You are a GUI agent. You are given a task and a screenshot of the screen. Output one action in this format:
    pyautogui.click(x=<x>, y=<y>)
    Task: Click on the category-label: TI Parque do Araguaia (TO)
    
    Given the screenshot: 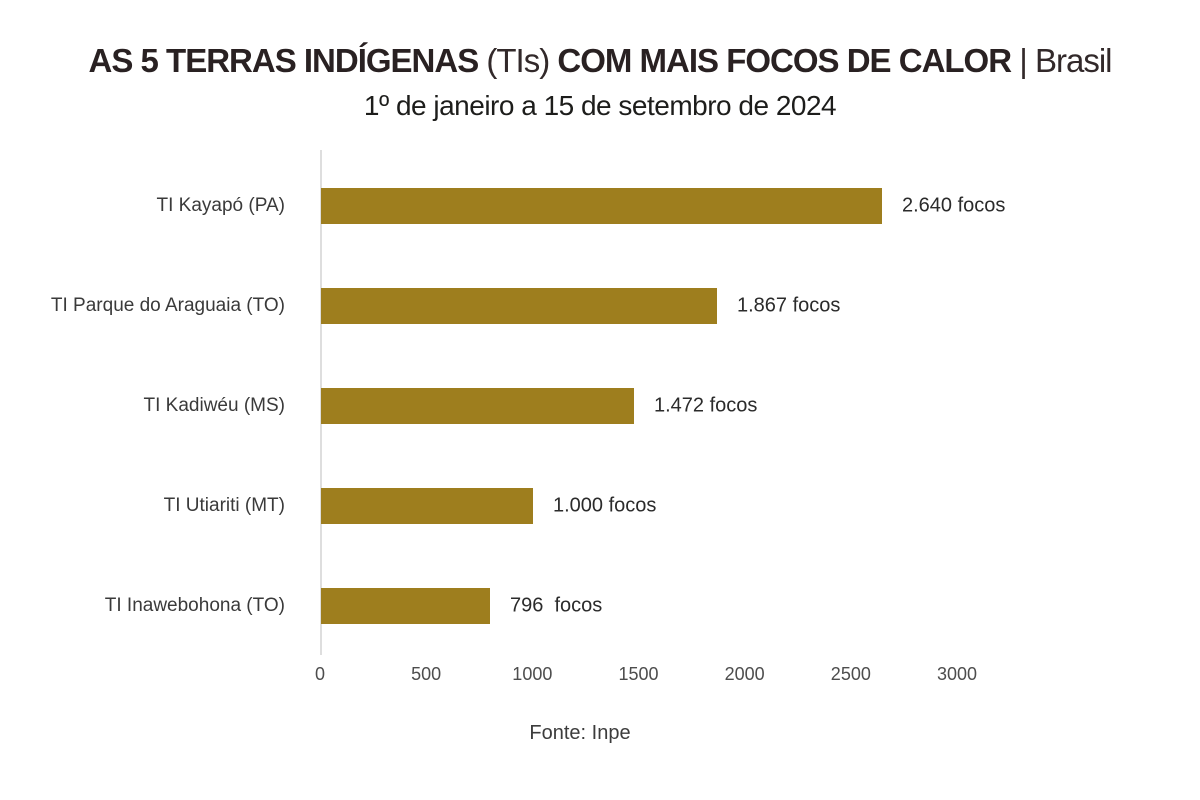 What is the action you would take?
    pyautogui.click(x=167, y=305)
    